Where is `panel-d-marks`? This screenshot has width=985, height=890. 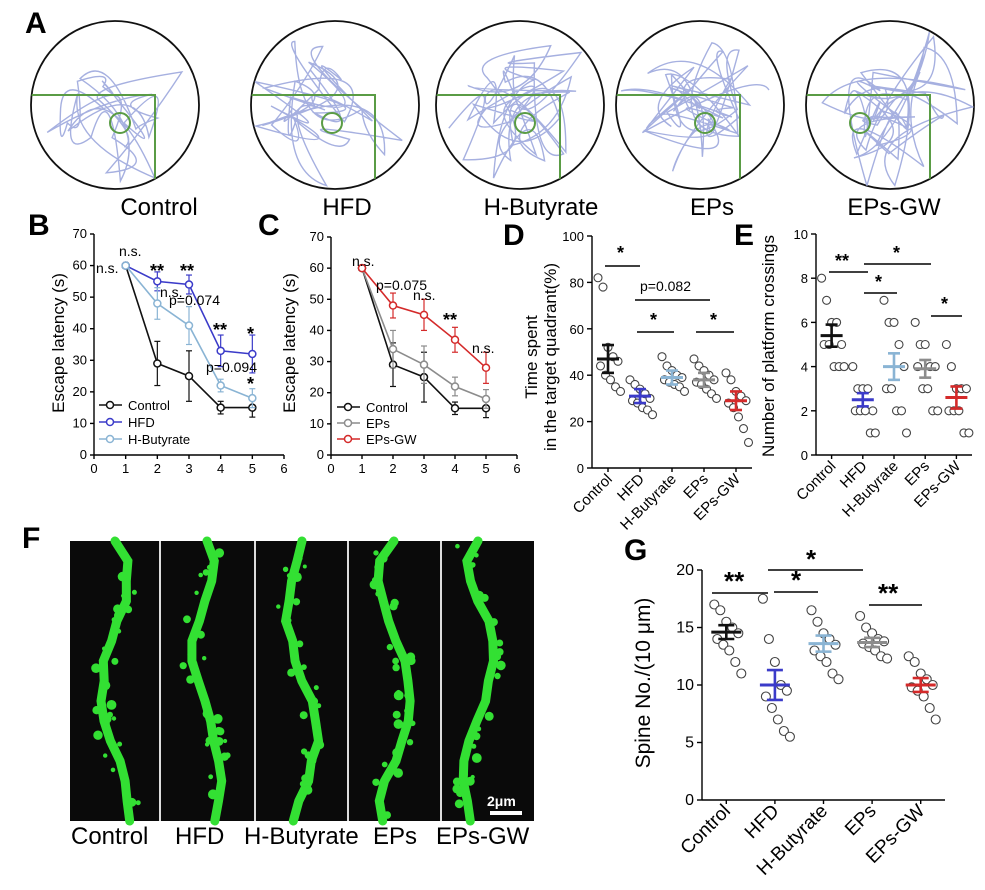
panel-d-marks is located at coordinates (673, 360).